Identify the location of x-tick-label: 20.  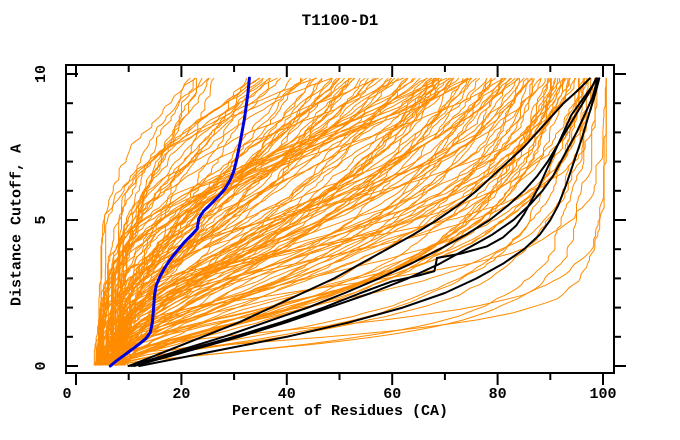
(181, 394).